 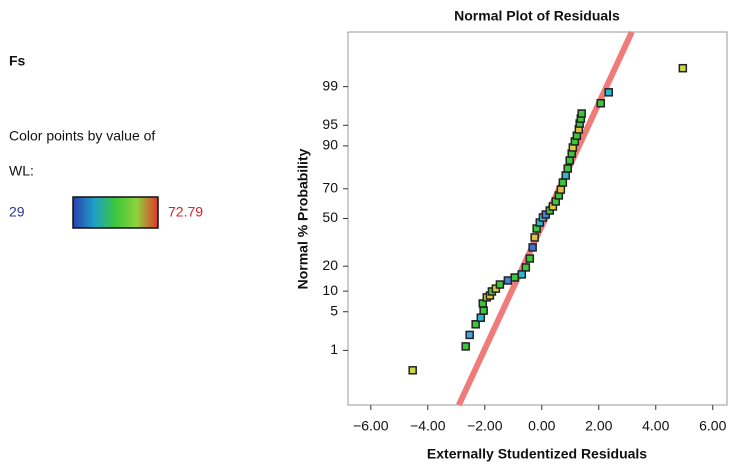 I want to click on color-variable: WL:, so click(x=21, y=171).